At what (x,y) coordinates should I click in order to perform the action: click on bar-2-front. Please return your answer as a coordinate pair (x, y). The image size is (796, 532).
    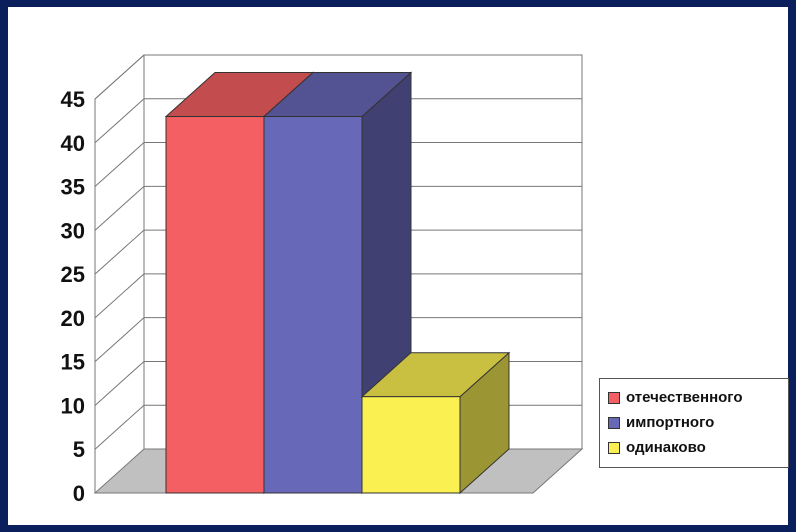
    Looking at the image, I should click on (313, 305).